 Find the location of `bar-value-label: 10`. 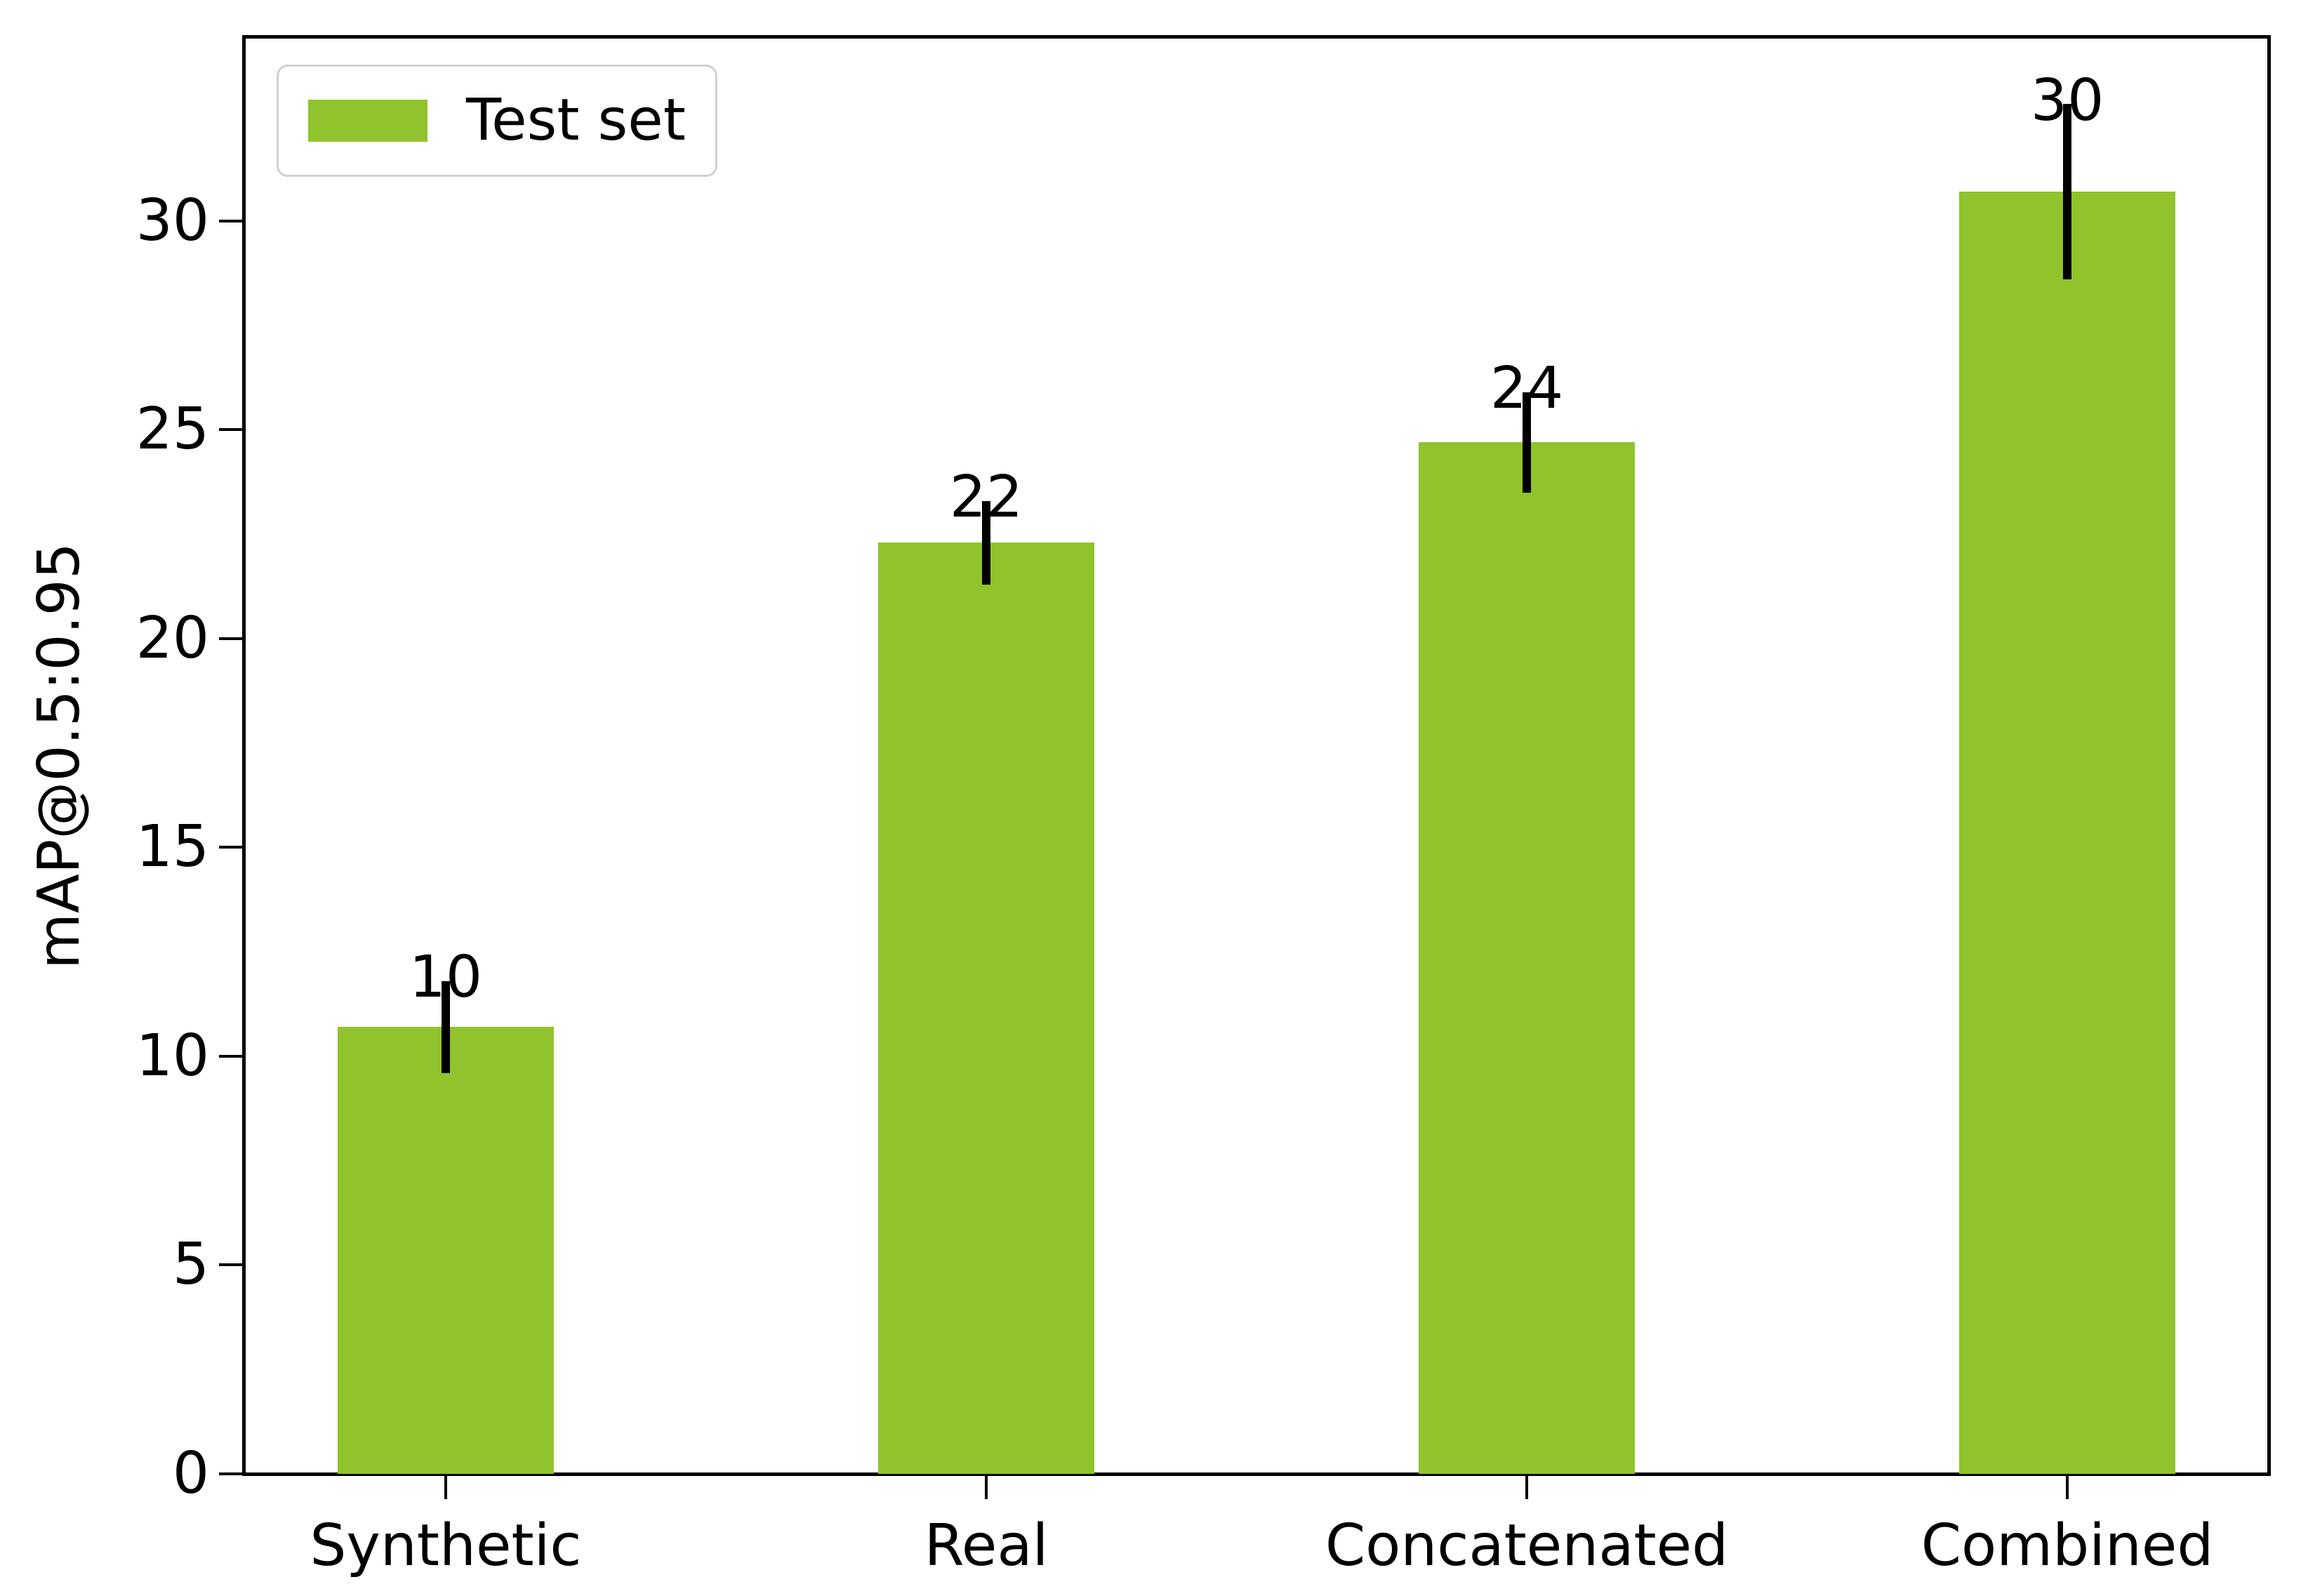

bar-value-label: 10 is located at coordinates (446, 977).